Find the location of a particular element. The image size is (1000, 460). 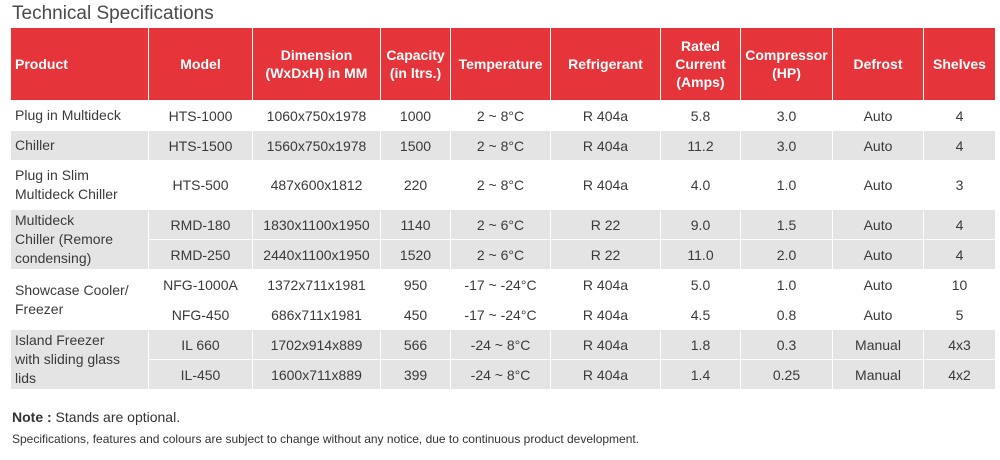

product-cell: Plug in Slim Multideck Chiller is located at coordinates (79, 185).